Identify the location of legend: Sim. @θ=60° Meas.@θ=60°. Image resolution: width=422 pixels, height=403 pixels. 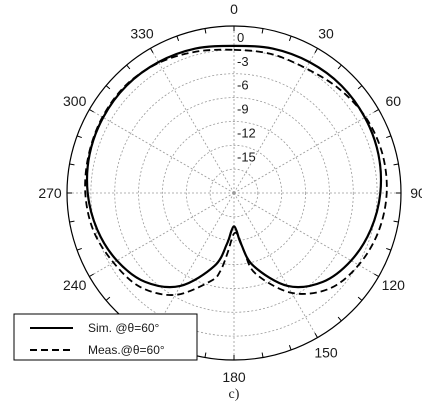
(105, 337).